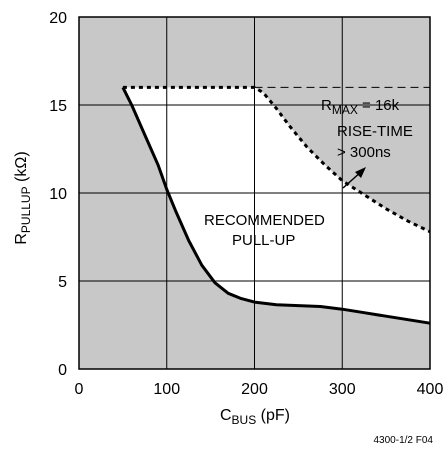 This screenshot has height=451, width=446. I want to click on y-tick-label: 15, so click(58, 106).